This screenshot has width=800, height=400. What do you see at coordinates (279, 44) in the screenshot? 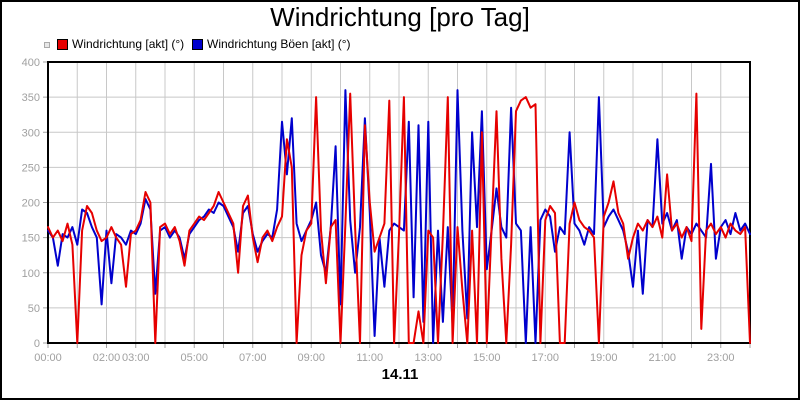
I see `legend-label-windrichtung-boeen: Windrichtung Böen [akt] (°)` at bounding box center [279, 44].